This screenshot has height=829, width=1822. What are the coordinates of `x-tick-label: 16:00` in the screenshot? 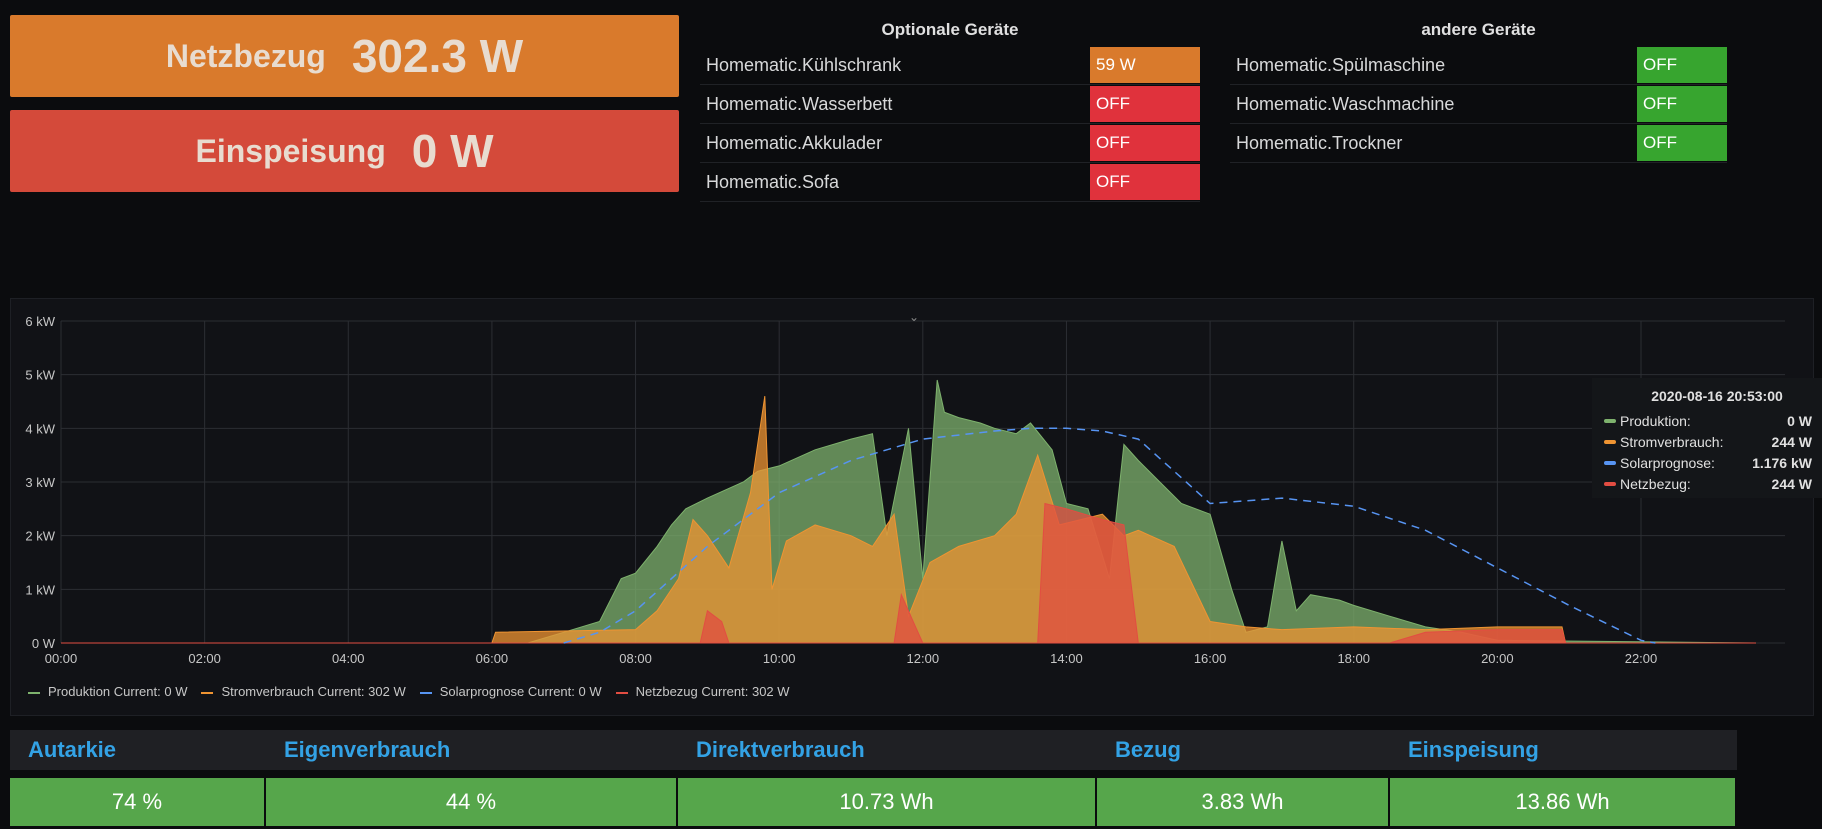 It's located at (1210, 658).